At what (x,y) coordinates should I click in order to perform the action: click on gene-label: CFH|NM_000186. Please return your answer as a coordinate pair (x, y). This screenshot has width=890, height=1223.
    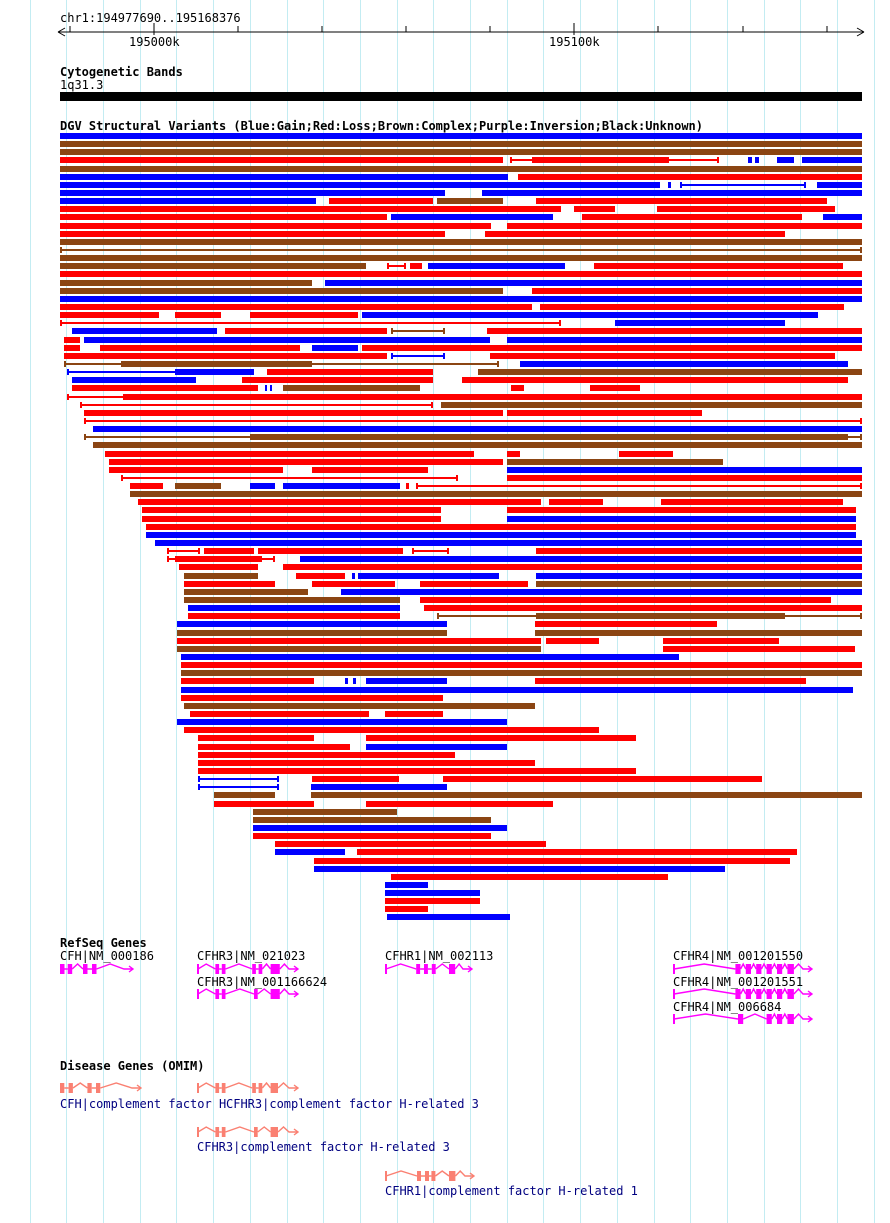
    Looking at the image, I should click on (107, 956).